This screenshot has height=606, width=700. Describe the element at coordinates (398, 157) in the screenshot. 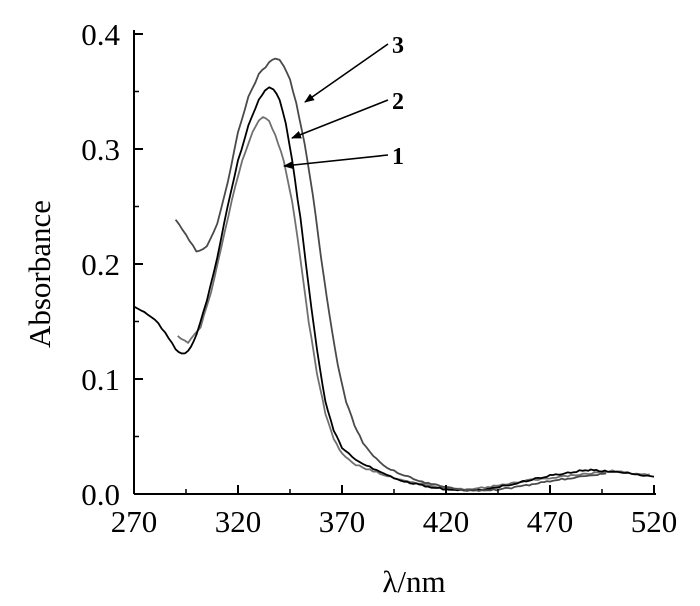

I see `series-label-1: 1` at that location.